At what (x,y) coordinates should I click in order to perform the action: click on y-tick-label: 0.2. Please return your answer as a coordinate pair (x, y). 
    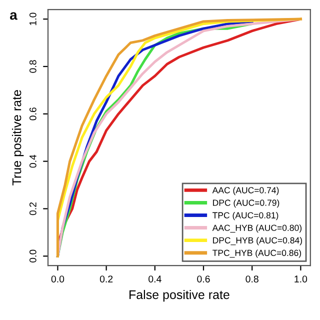
    Looking at the image, I should click on (32, 209).